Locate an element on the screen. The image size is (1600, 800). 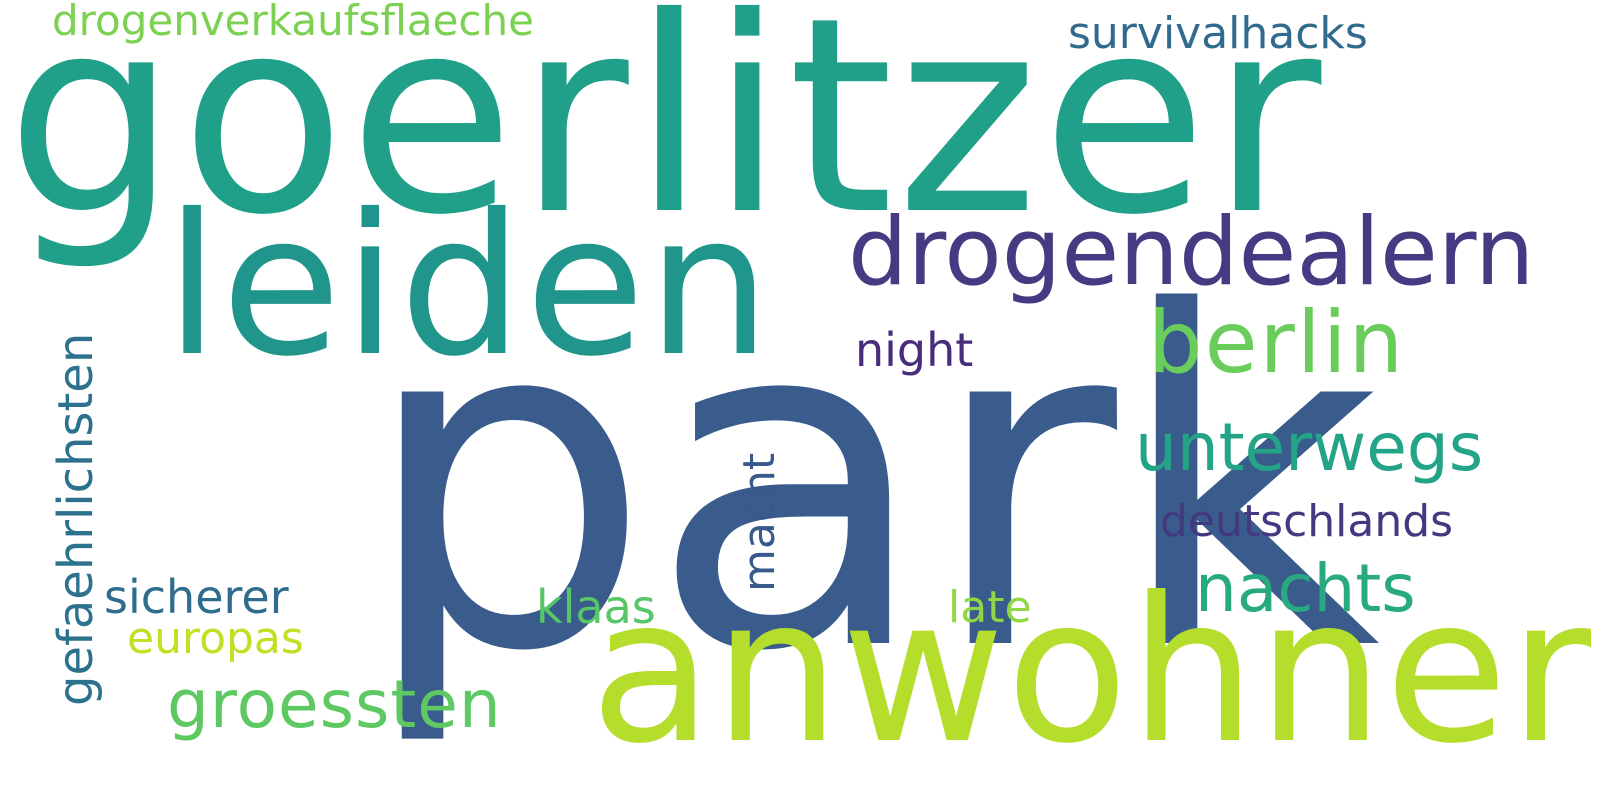
word-gefaehrlichsten: gefaehrlichsten is located at coordinates (76, 519).